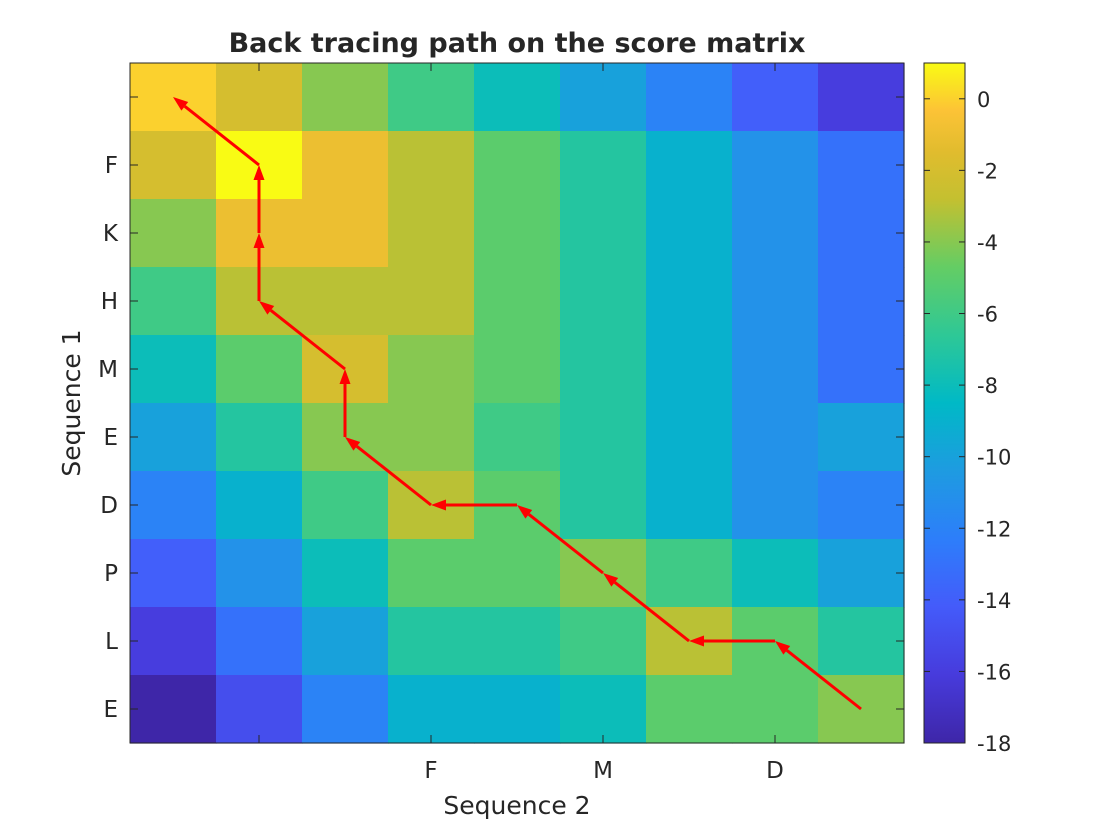 The height and width of the screenshot is (835, 1114). Describe the element at coordinates (987, 243) in the screenshot. I see `colorbar-tick-label: -4` at that location.